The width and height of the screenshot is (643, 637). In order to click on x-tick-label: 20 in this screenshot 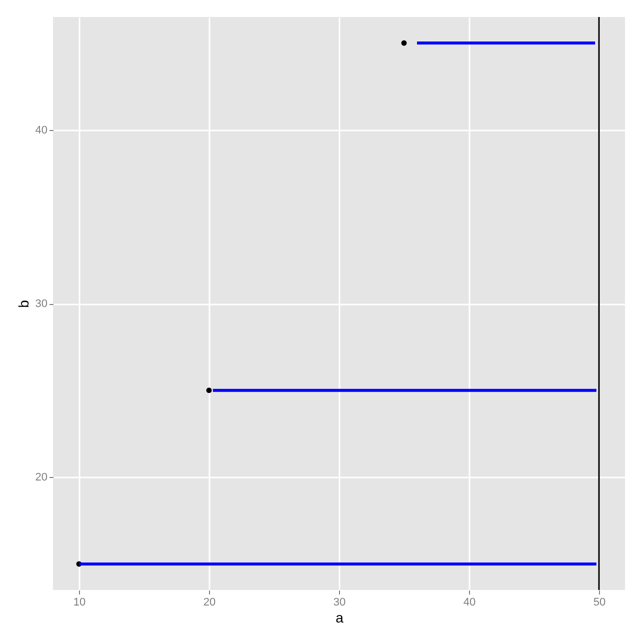, I will do `click(209, 602)`.